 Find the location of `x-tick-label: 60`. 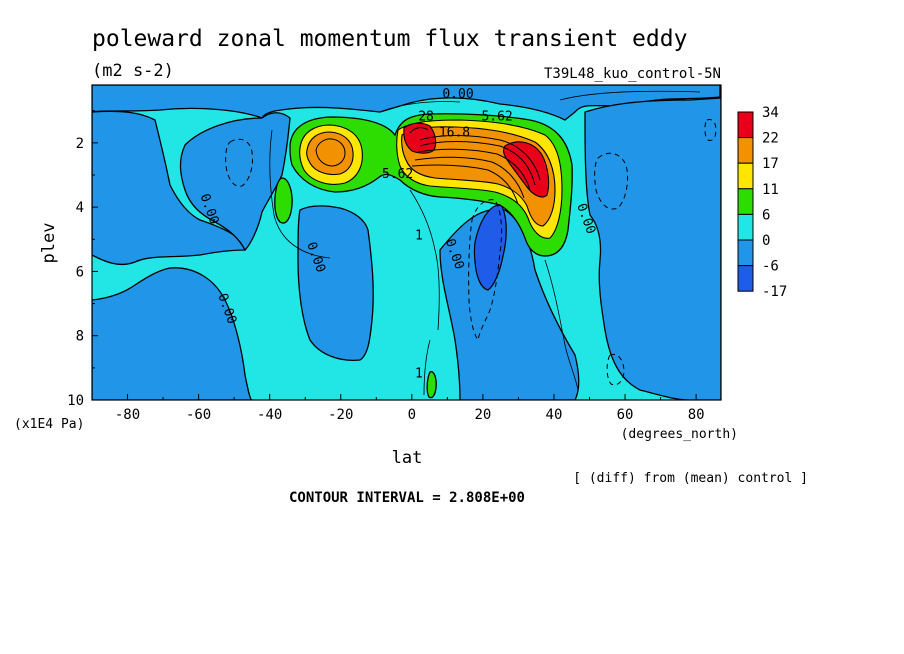

x-tick-label: 60 is located at coordinates (625, 415).